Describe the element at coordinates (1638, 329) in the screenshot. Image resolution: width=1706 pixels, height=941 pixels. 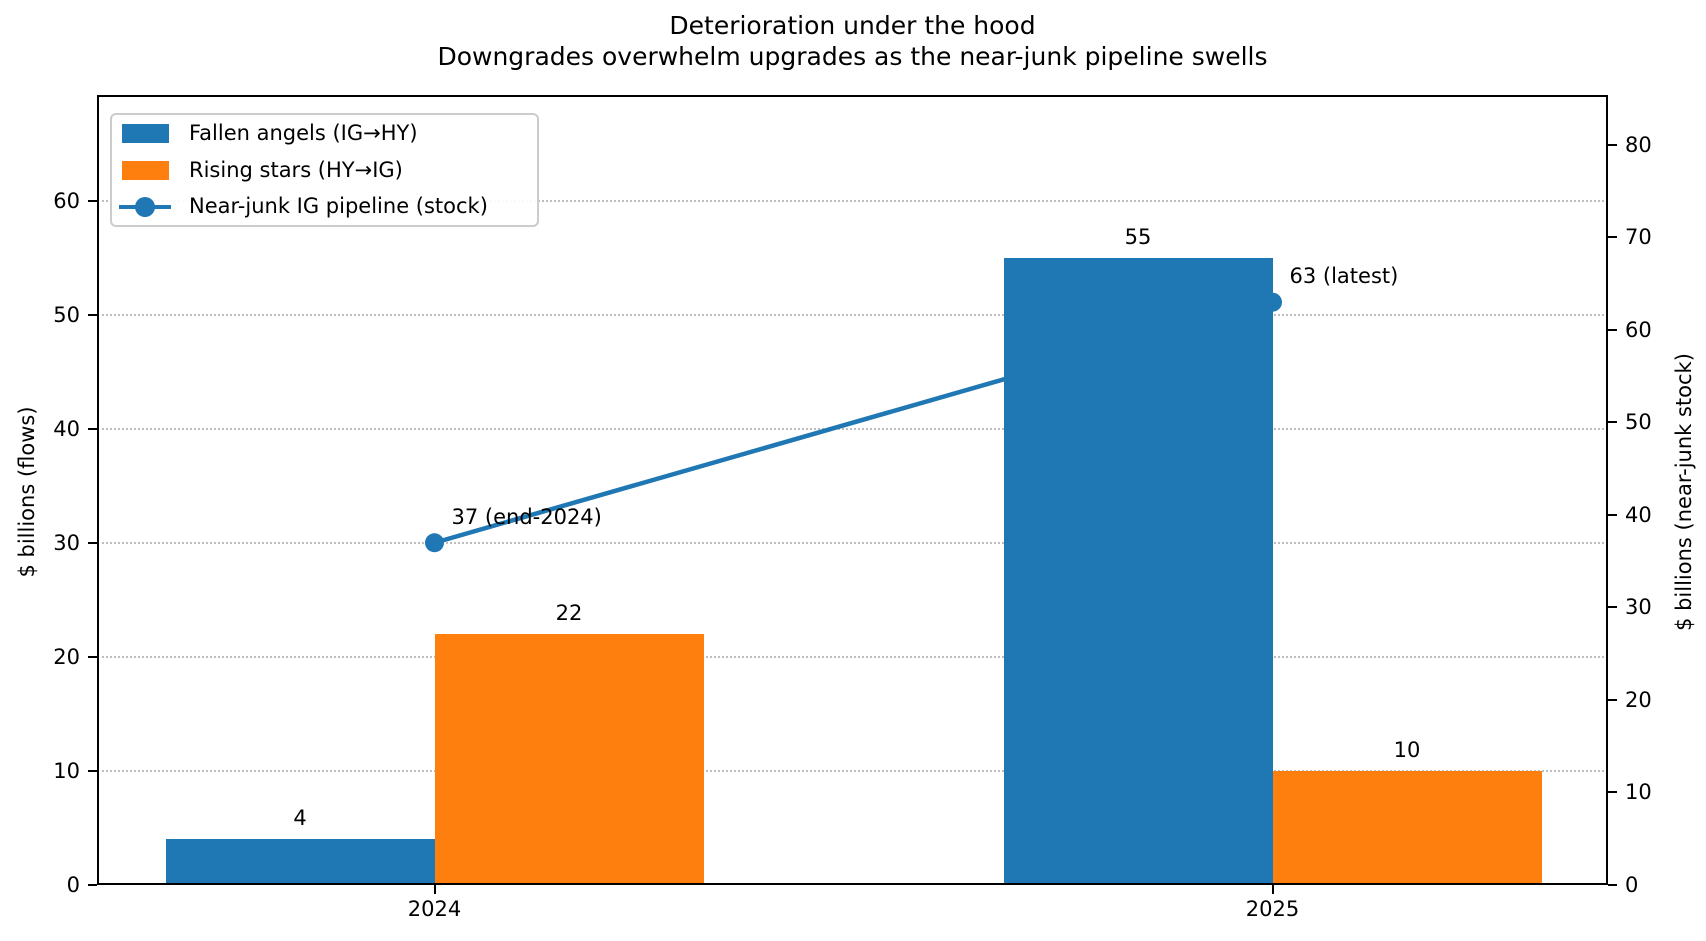
I see `y-axis-right-tick-label: 60` at that location.